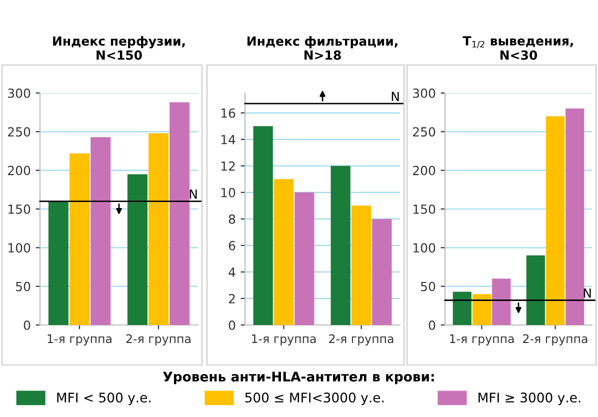 The image size is (598, 417). I want to click on chart-title: Индекс фильтрации, N>18, so click(323, 48).